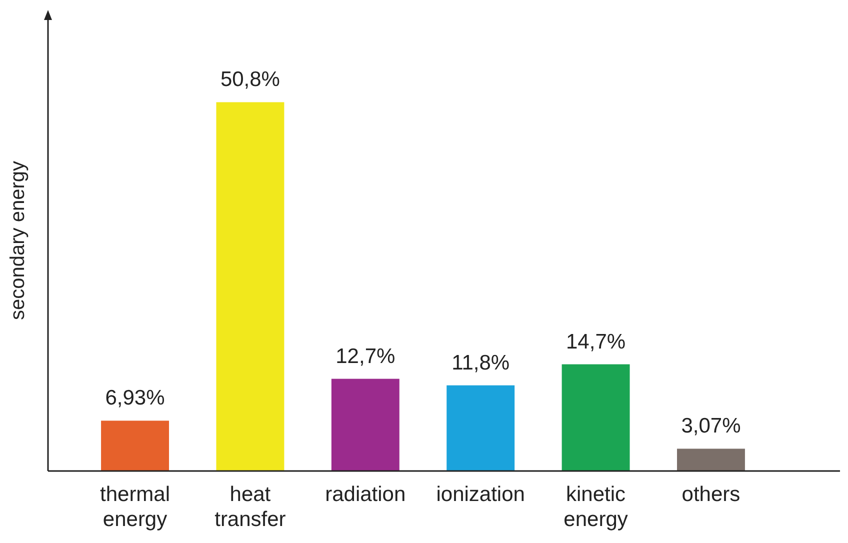  What do you see at coordinates (250, 507) in the screenshot?
I see `x-tick-label: heat transfer` at bounding box center [250, 507].